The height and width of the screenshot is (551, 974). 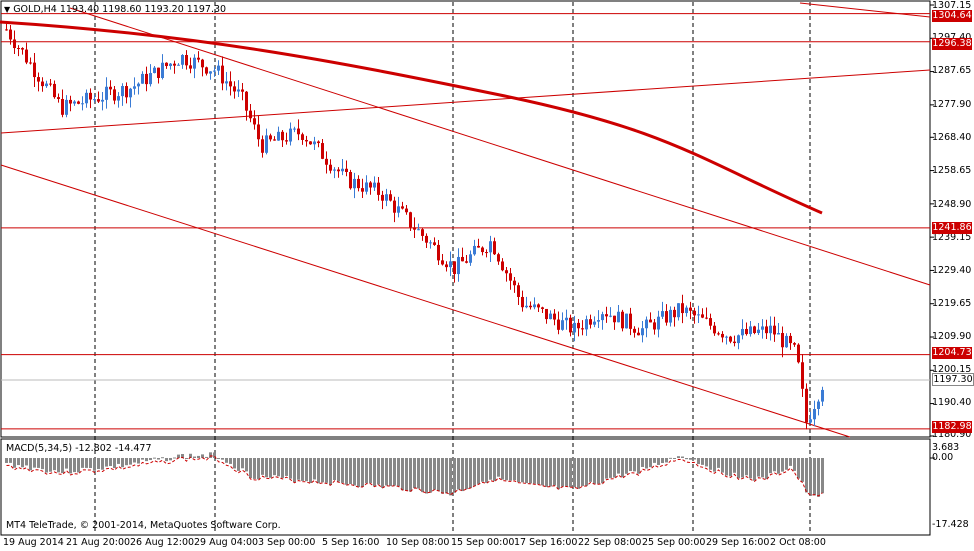 I want to click on date-label: 26 Aug 12:00, so click(x=162, y=542).